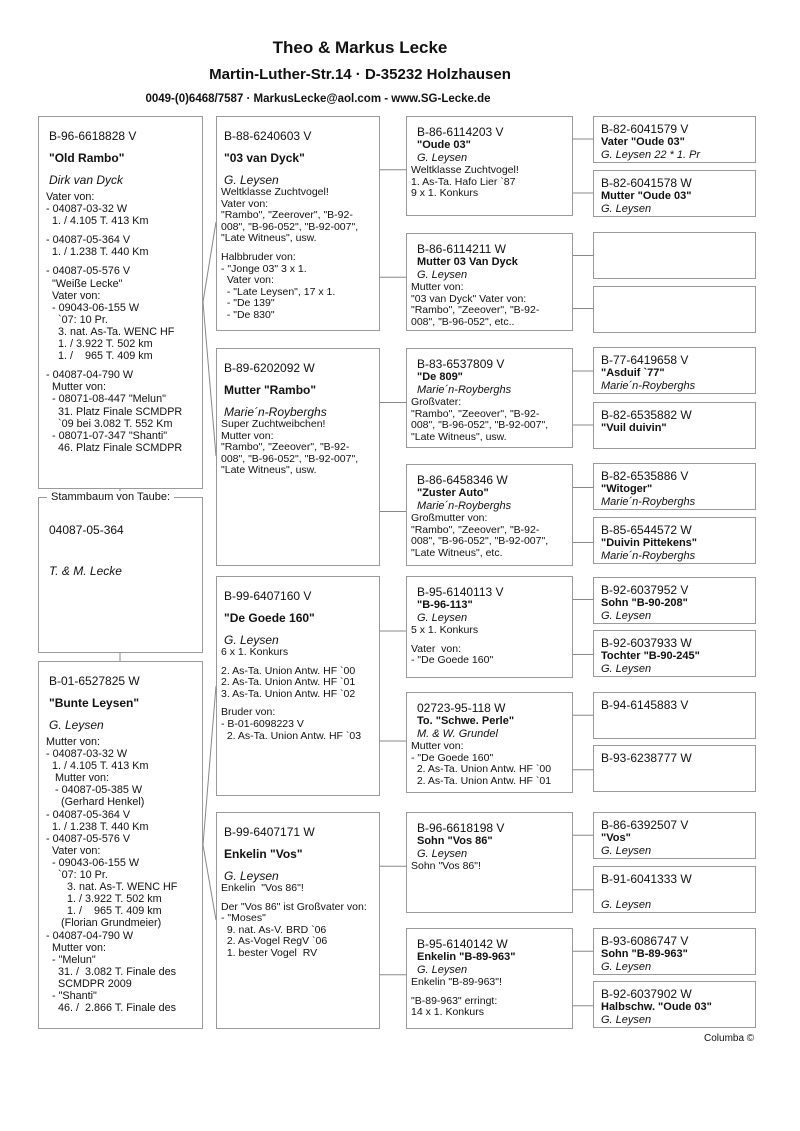 The image size is (800, 1131). What do you see at coordinates (447, 1012) in the screenshot?
I see `notes-line: 14 x 1. Konkurs` at bounding box center [447, 1012].